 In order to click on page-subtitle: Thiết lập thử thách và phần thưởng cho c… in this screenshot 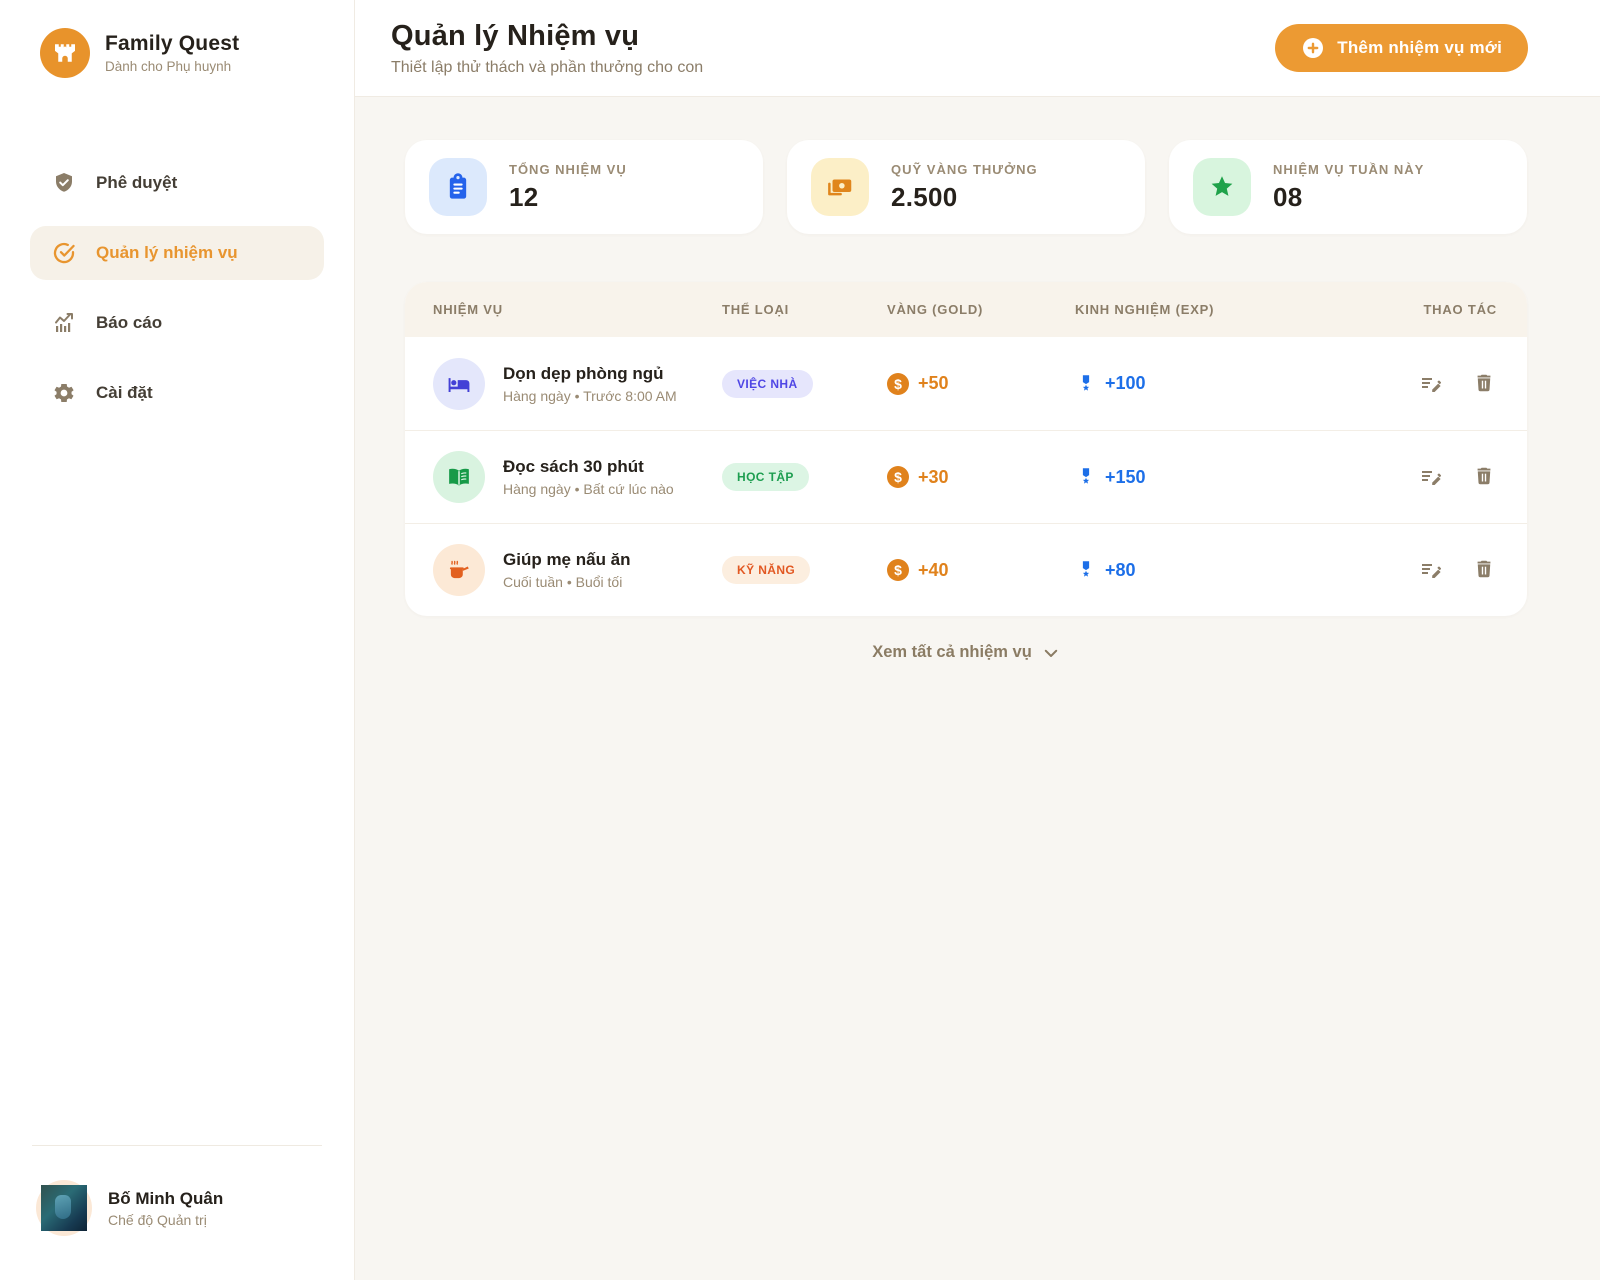, I will do `click(547, 67)`.